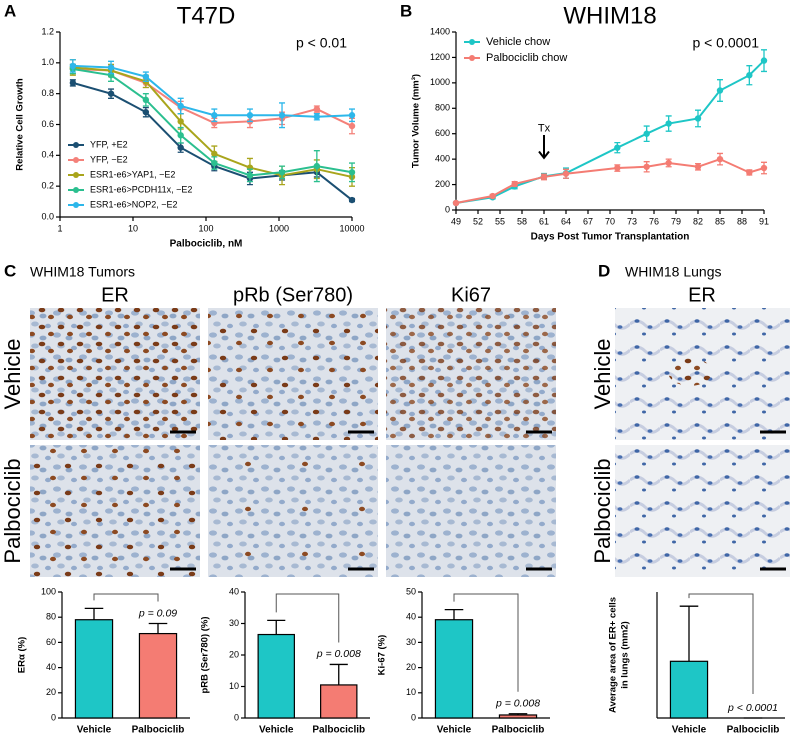 The height and width of the screenshot is (743, 800). I want to click on x-axis-label: Days Post Tumor Transplantation, so click(610, 237).